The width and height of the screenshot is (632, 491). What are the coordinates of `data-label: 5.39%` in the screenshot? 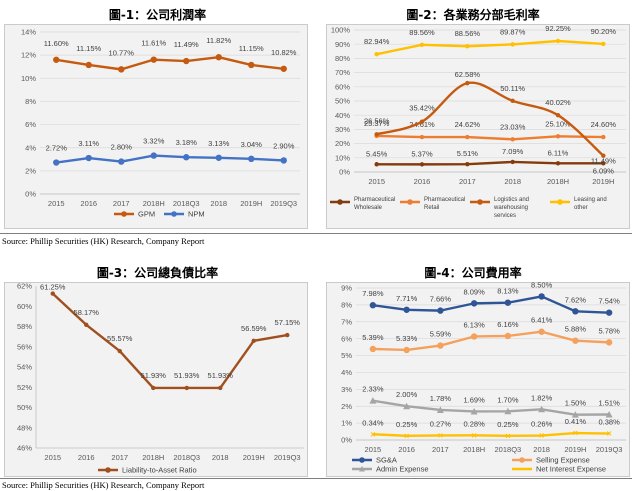 It's located at (373, 337).